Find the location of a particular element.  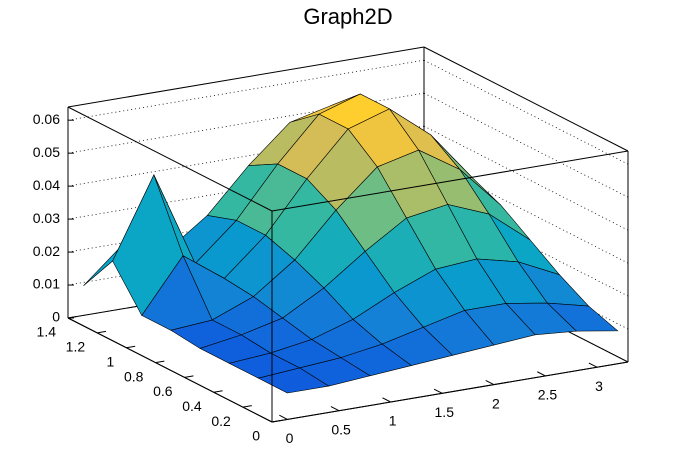

y-tick-label: 0.8 is located at coordinates (134, 376).